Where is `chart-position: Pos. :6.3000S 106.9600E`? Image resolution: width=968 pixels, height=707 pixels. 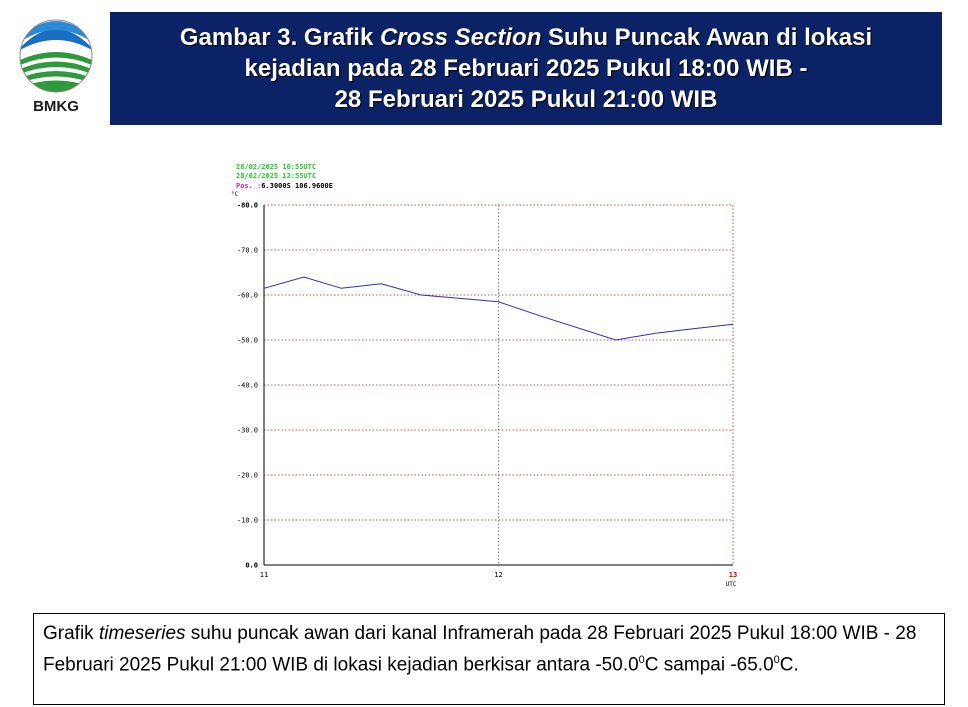
chart-position: Pos. :6.3000S 106.9600E is located at coordinates (284, 186).